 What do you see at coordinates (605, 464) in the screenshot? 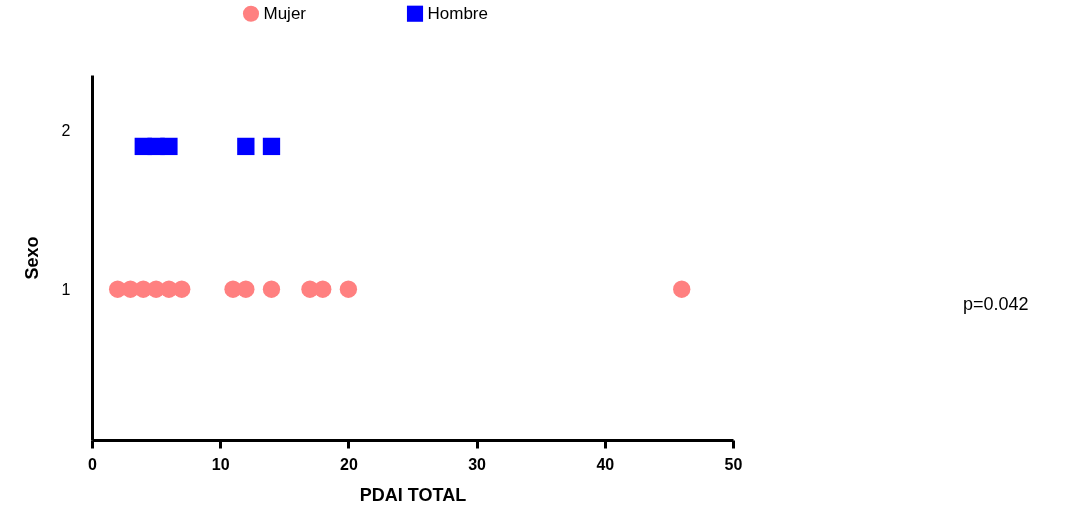
I see `x-tick-label: 40` at bounding box center [605, 464].